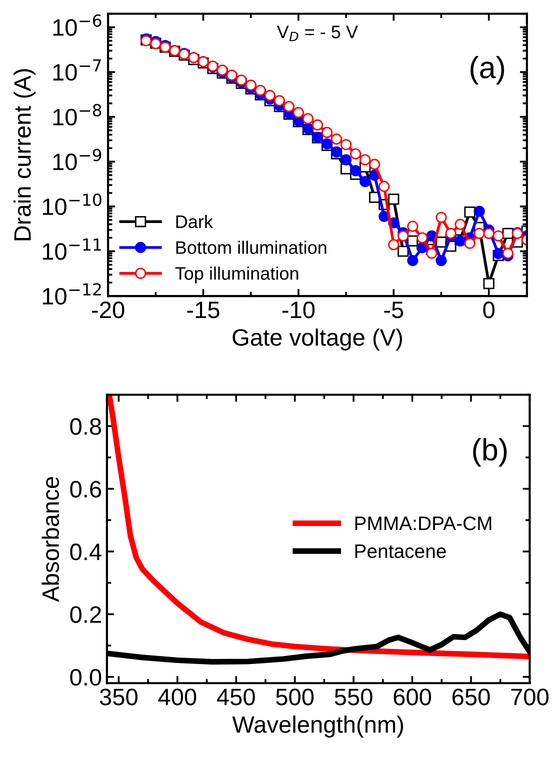 This screenshot has height=765, width=557. Describe the element at coordinates (85, 614) in the screenshot. I see `y-tick-label: 0.2` at that location.